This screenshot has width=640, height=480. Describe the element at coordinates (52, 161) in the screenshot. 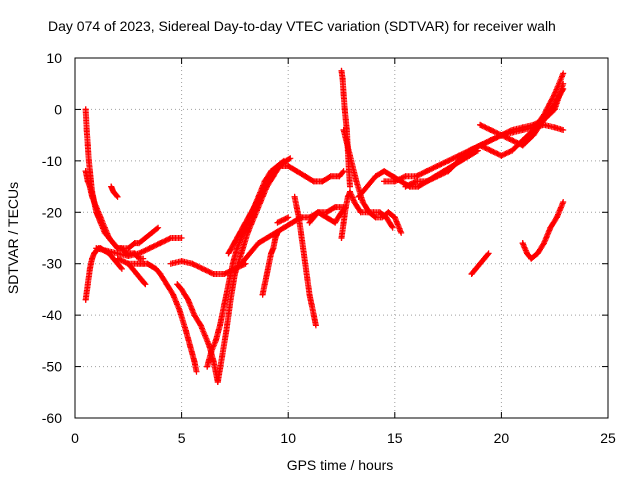

I see `y-tick-label: -10` at that location.